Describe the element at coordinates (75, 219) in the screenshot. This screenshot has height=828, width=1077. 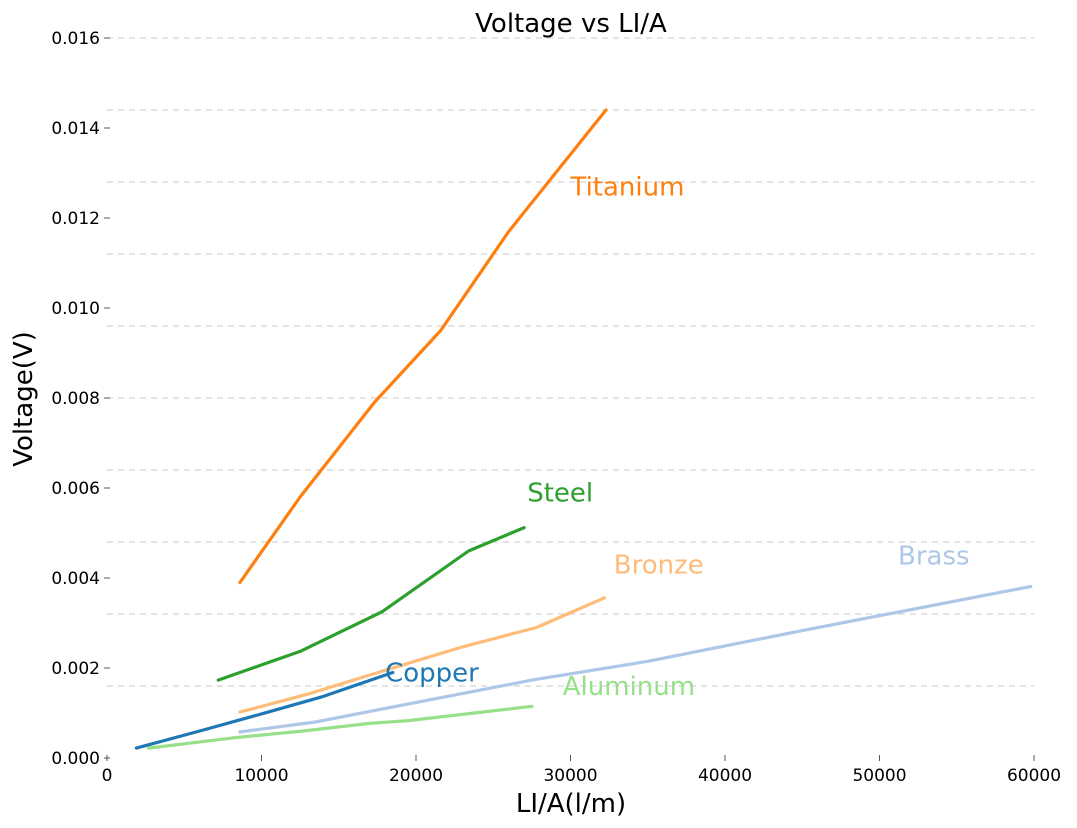
I see `y-tick-label: 0.012` at that location.